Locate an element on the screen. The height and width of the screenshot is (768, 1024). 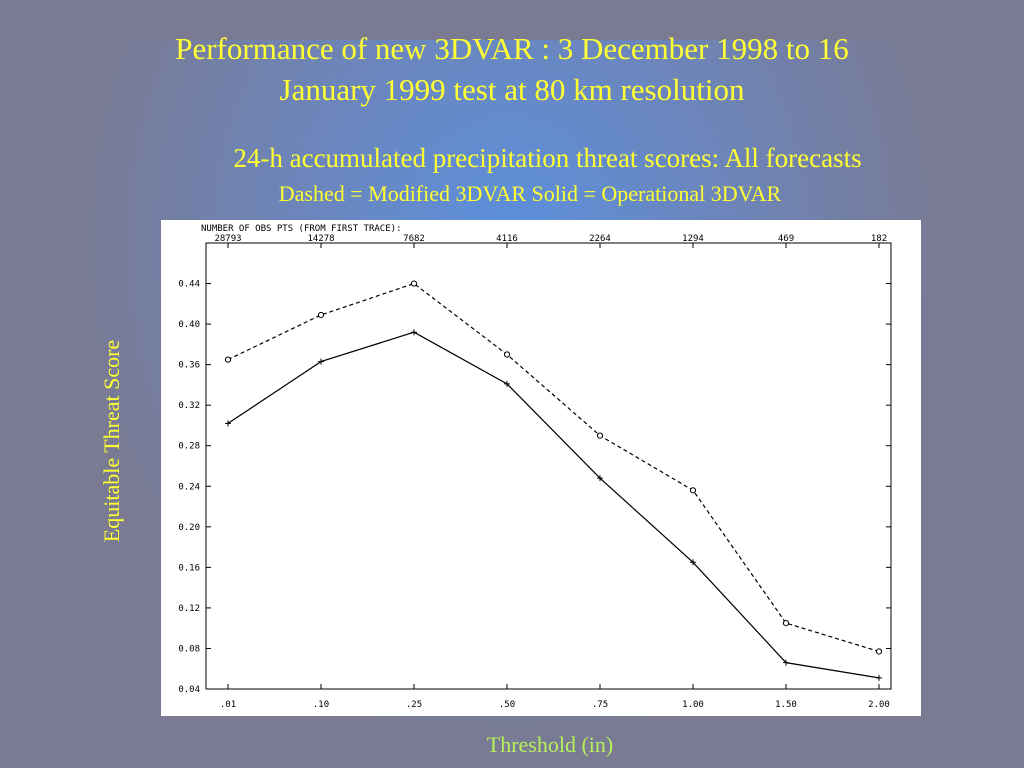
y-tick-label: 0.44 is located at coordinates (189, 285).